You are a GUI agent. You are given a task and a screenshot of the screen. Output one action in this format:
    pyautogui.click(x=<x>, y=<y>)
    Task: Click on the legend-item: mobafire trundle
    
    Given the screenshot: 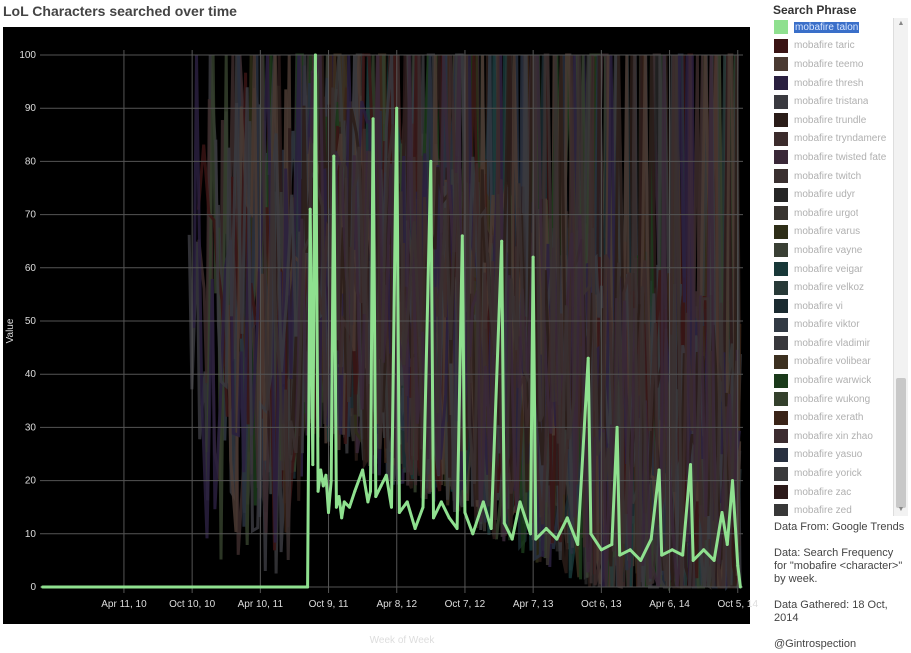 What is the action you would take?
    pyautogui.click(x=832, y=120)
    